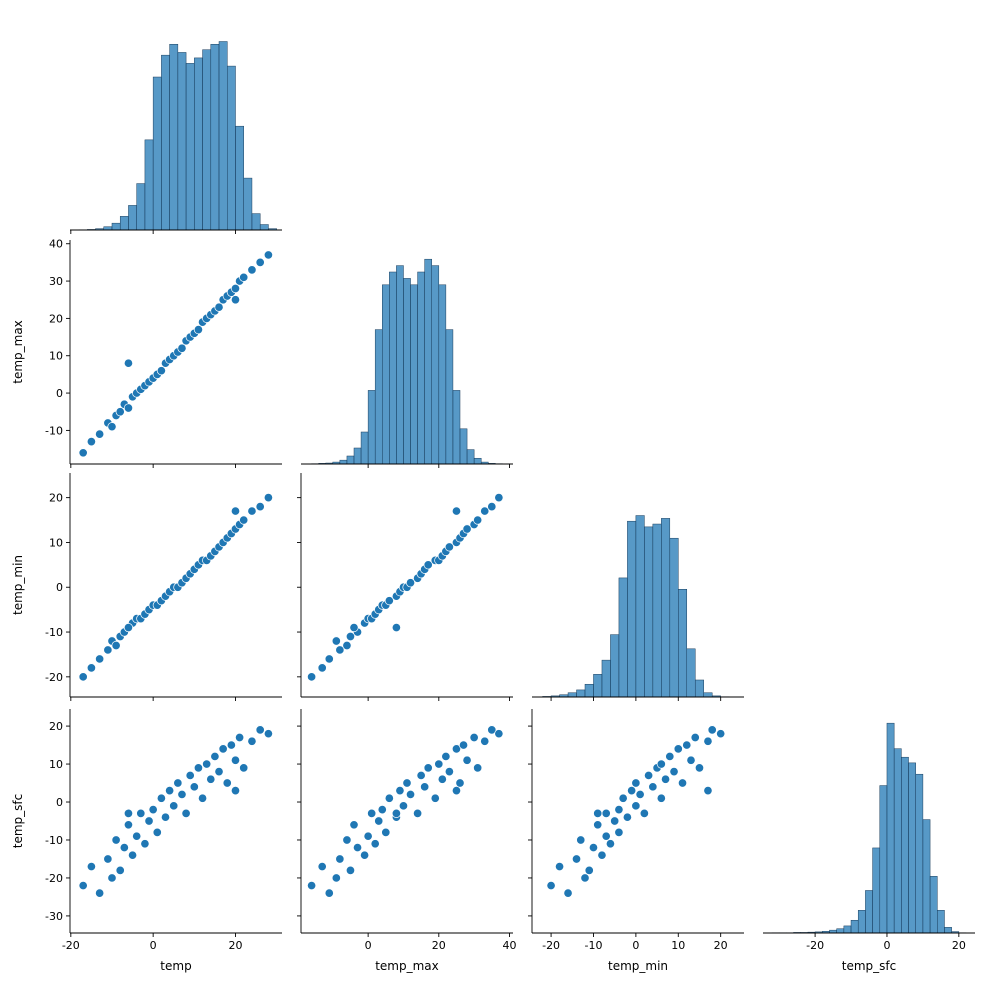  I want to click on x-tick-label: 0, so click(886, 945).